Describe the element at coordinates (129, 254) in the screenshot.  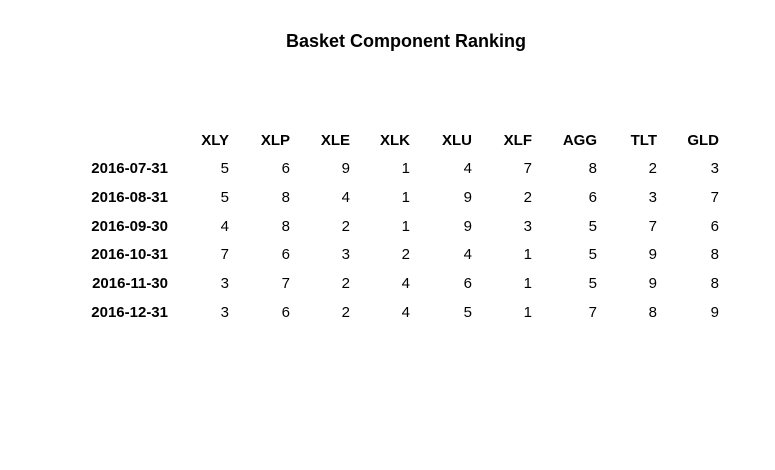
I see `row-header-2016-10-31: 2016-10-31` at that location.